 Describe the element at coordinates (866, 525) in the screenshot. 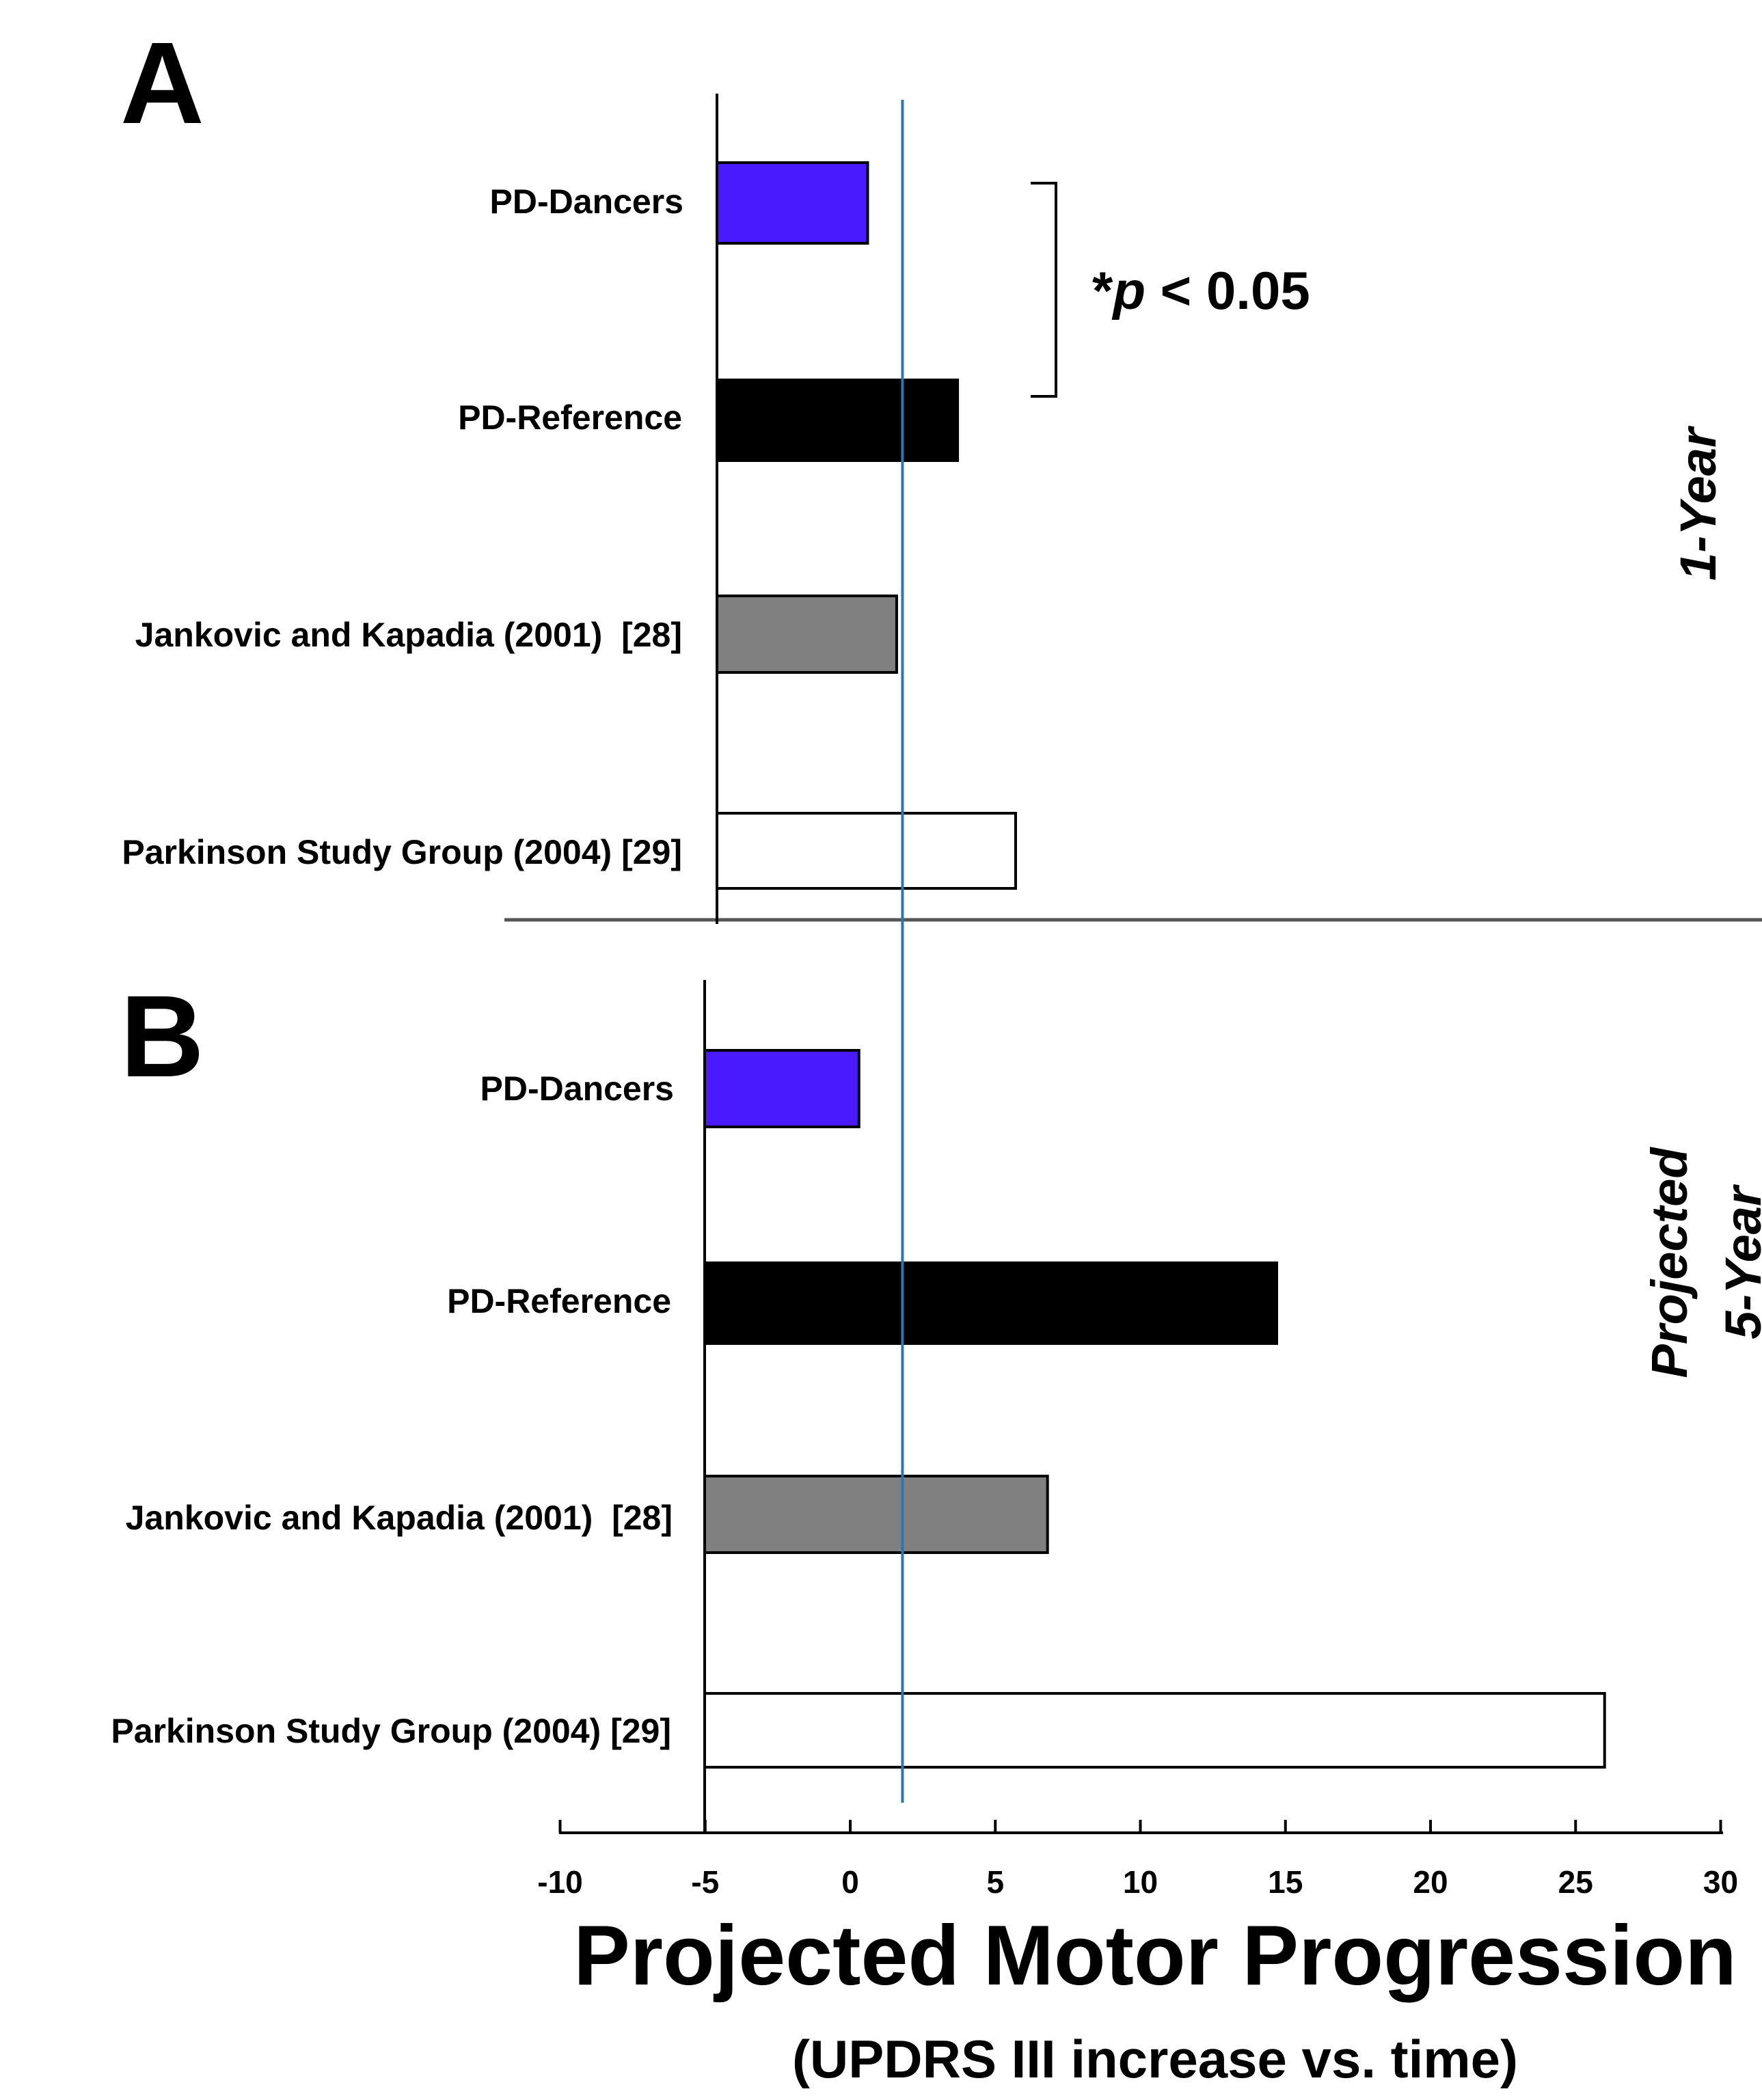

I see `panel-a-bars` at that location.